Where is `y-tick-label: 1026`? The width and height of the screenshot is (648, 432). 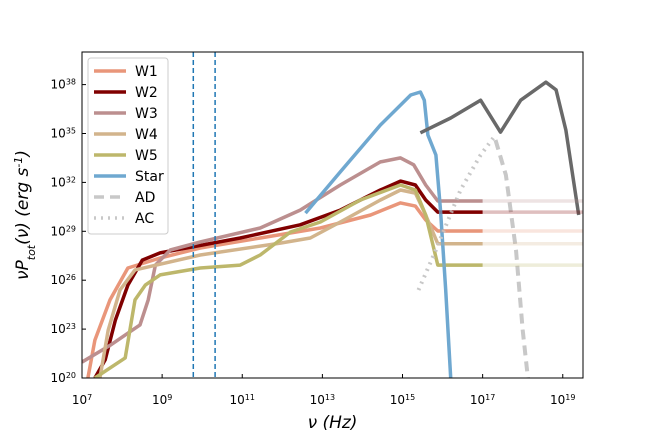 y-tick-label: 1026 is located at coordinates (63, 280).